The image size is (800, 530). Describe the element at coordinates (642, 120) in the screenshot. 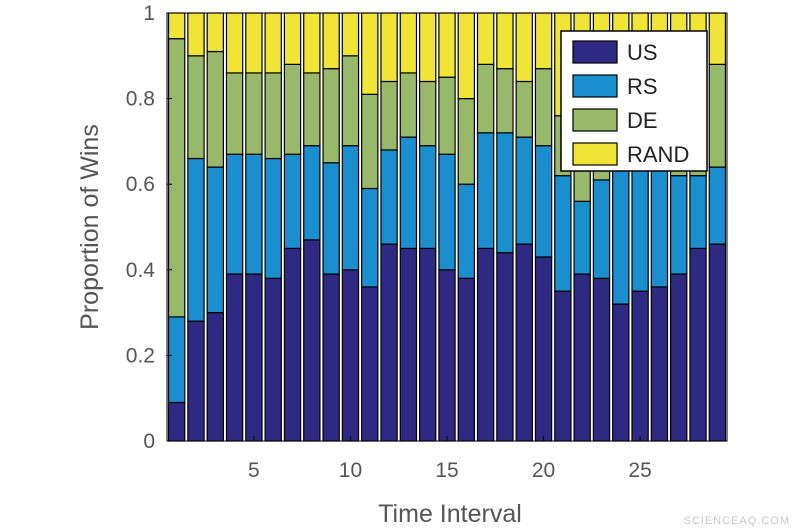

I see `legend-label-de: DE` at that location.